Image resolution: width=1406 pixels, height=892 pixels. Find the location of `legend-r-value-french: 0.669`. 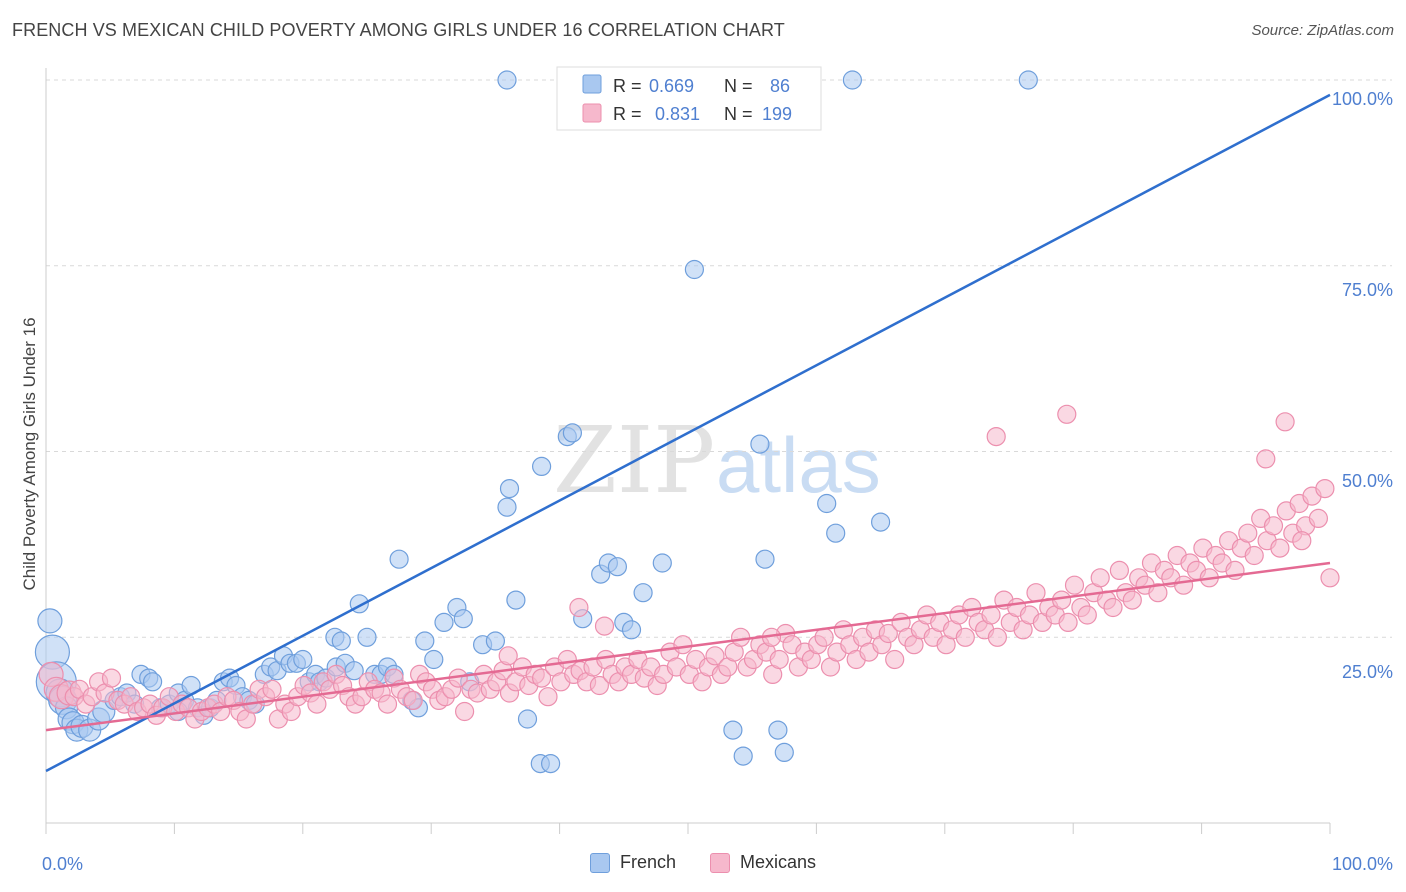

legend-r-value-french: 0.669 is located at coordinates (671, 86).